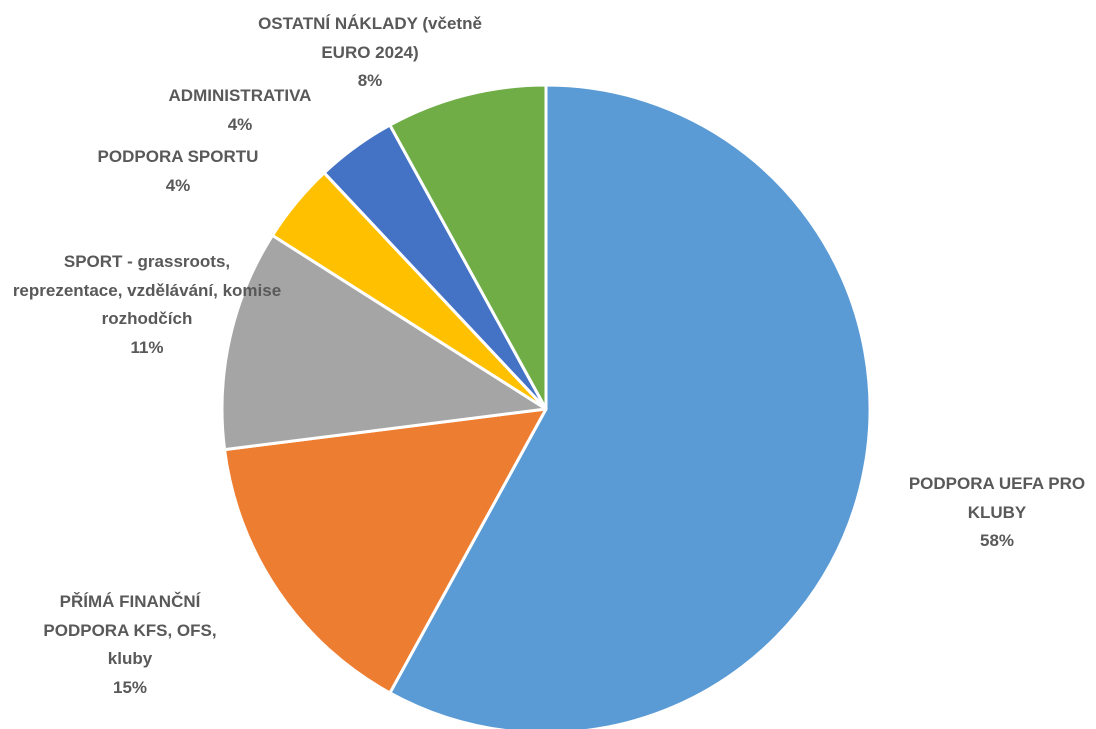 This screenshot has width=1096, height=729. What do you see at coordinates (997, 540) in the screenshot?
I see `value-label: 58%` at bounding box center [997, 540].